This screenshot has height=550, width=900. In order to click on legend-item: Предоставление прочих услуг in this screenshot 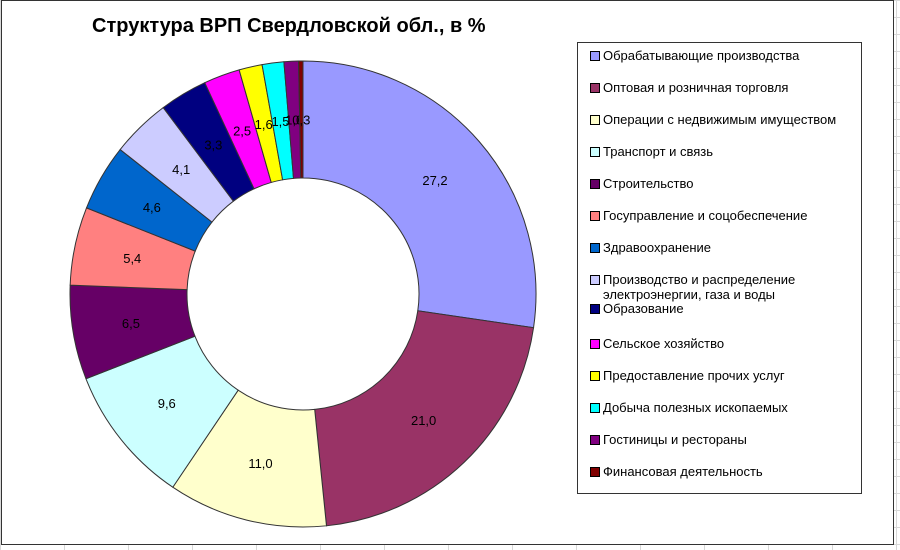, I will do `click(724, 375)`.